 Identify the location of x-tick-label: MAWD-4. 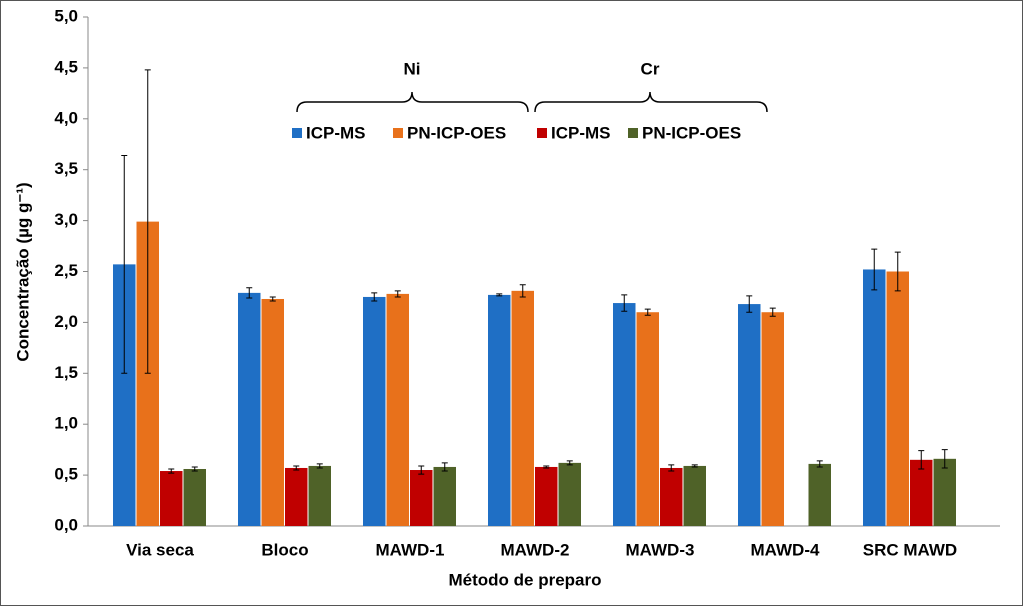
(785, 549).